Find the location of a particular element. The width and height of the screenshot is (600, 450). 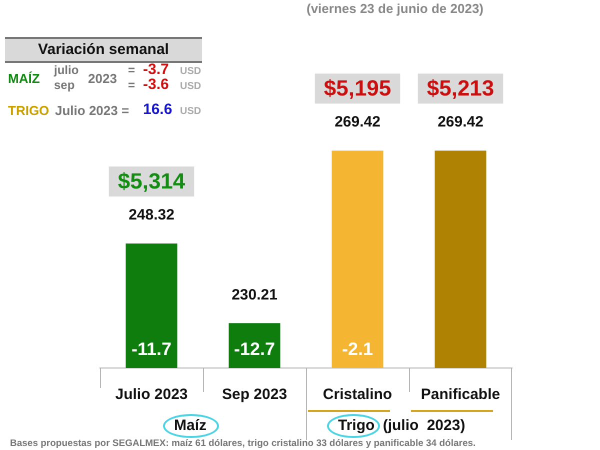

x-tick-label: Julio 2023 is located at coordinates (151, 395).